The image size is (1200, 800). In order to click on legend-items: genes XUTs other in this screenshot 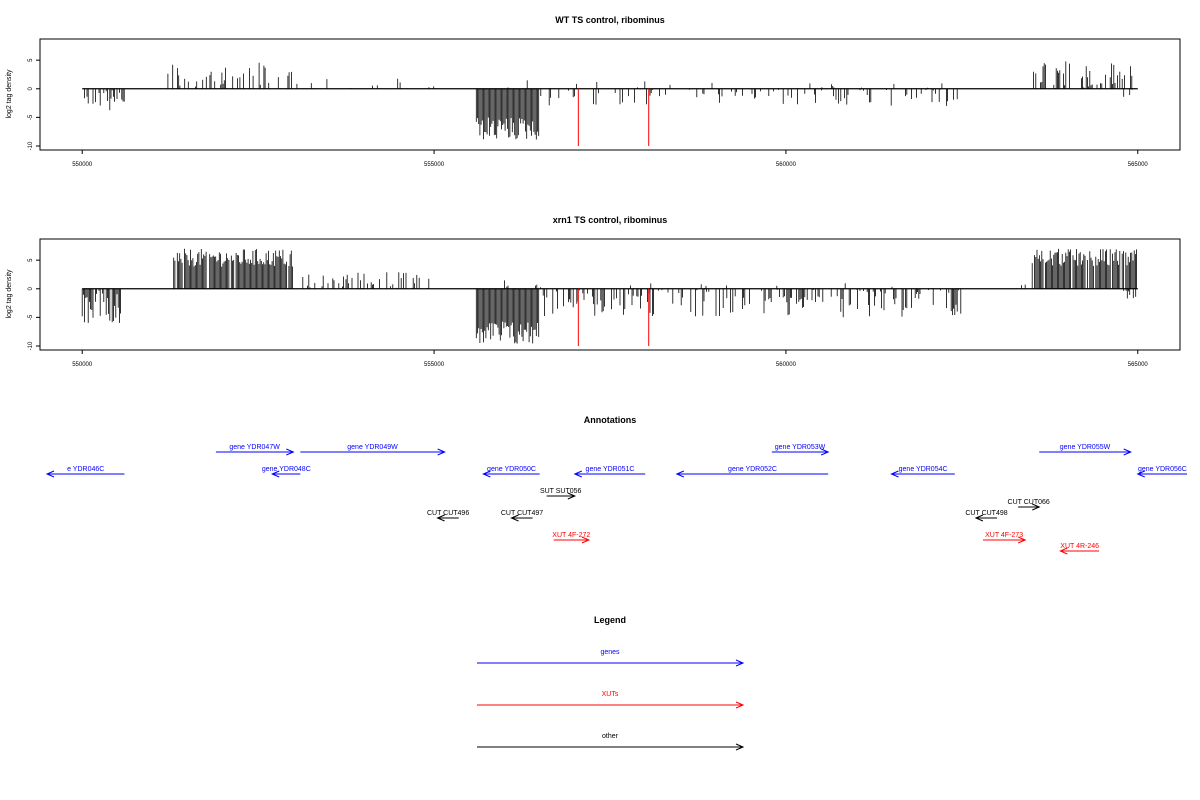, I will do `click(611, 700)`.